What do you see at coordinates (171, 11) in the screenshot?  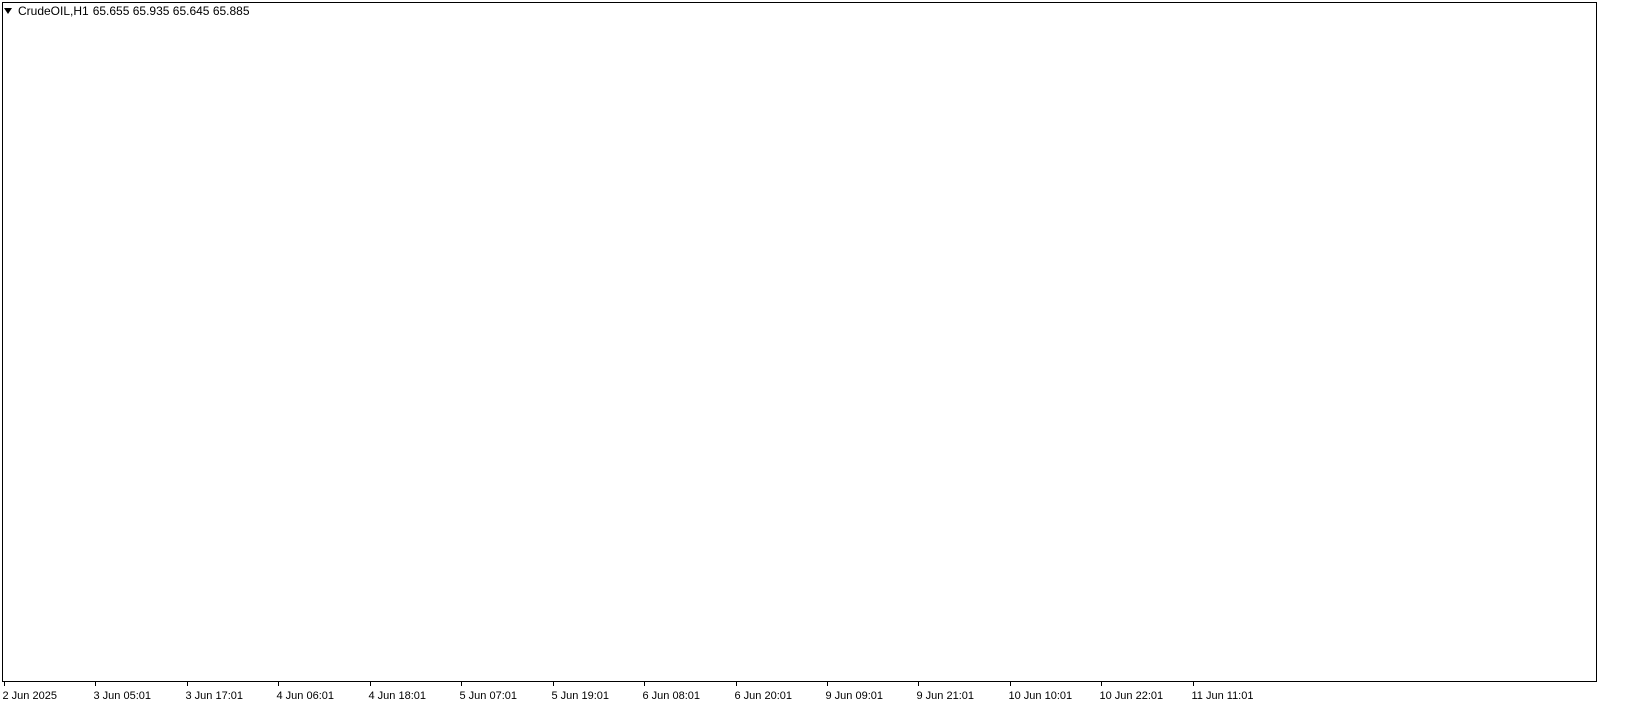 I see `ohlc-values: 65.655 65.935 65.645 65.885` at bounding box center [171, 11].